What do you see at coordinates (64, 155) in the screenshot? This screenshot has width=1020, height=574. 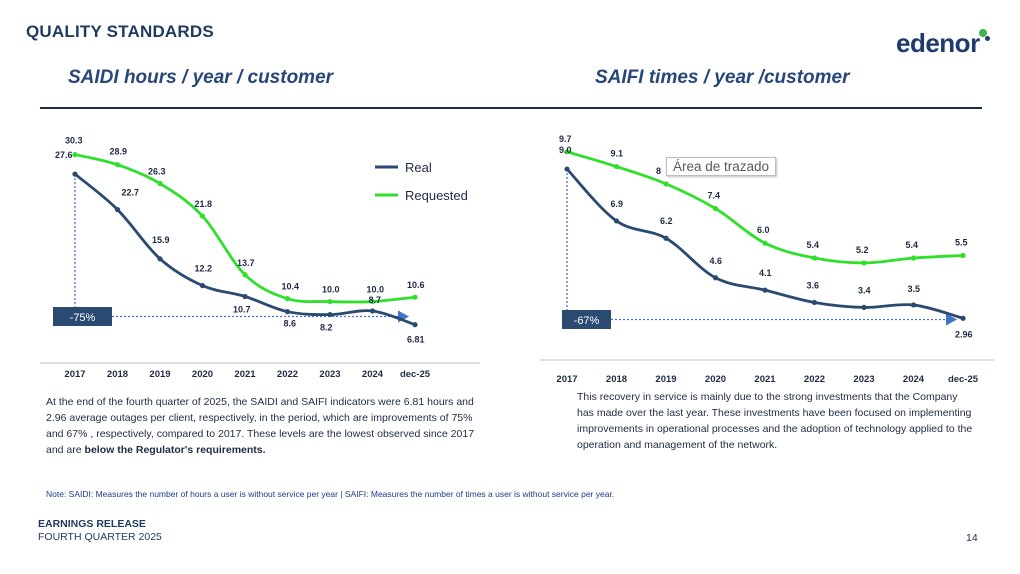 I see `real-data-label: 27.6` at bounding box center [64, 155].